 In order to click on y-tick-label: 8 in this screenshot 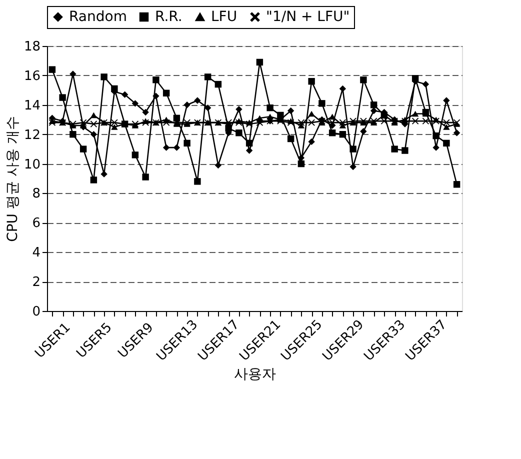, I will do `click(36, 194)`.